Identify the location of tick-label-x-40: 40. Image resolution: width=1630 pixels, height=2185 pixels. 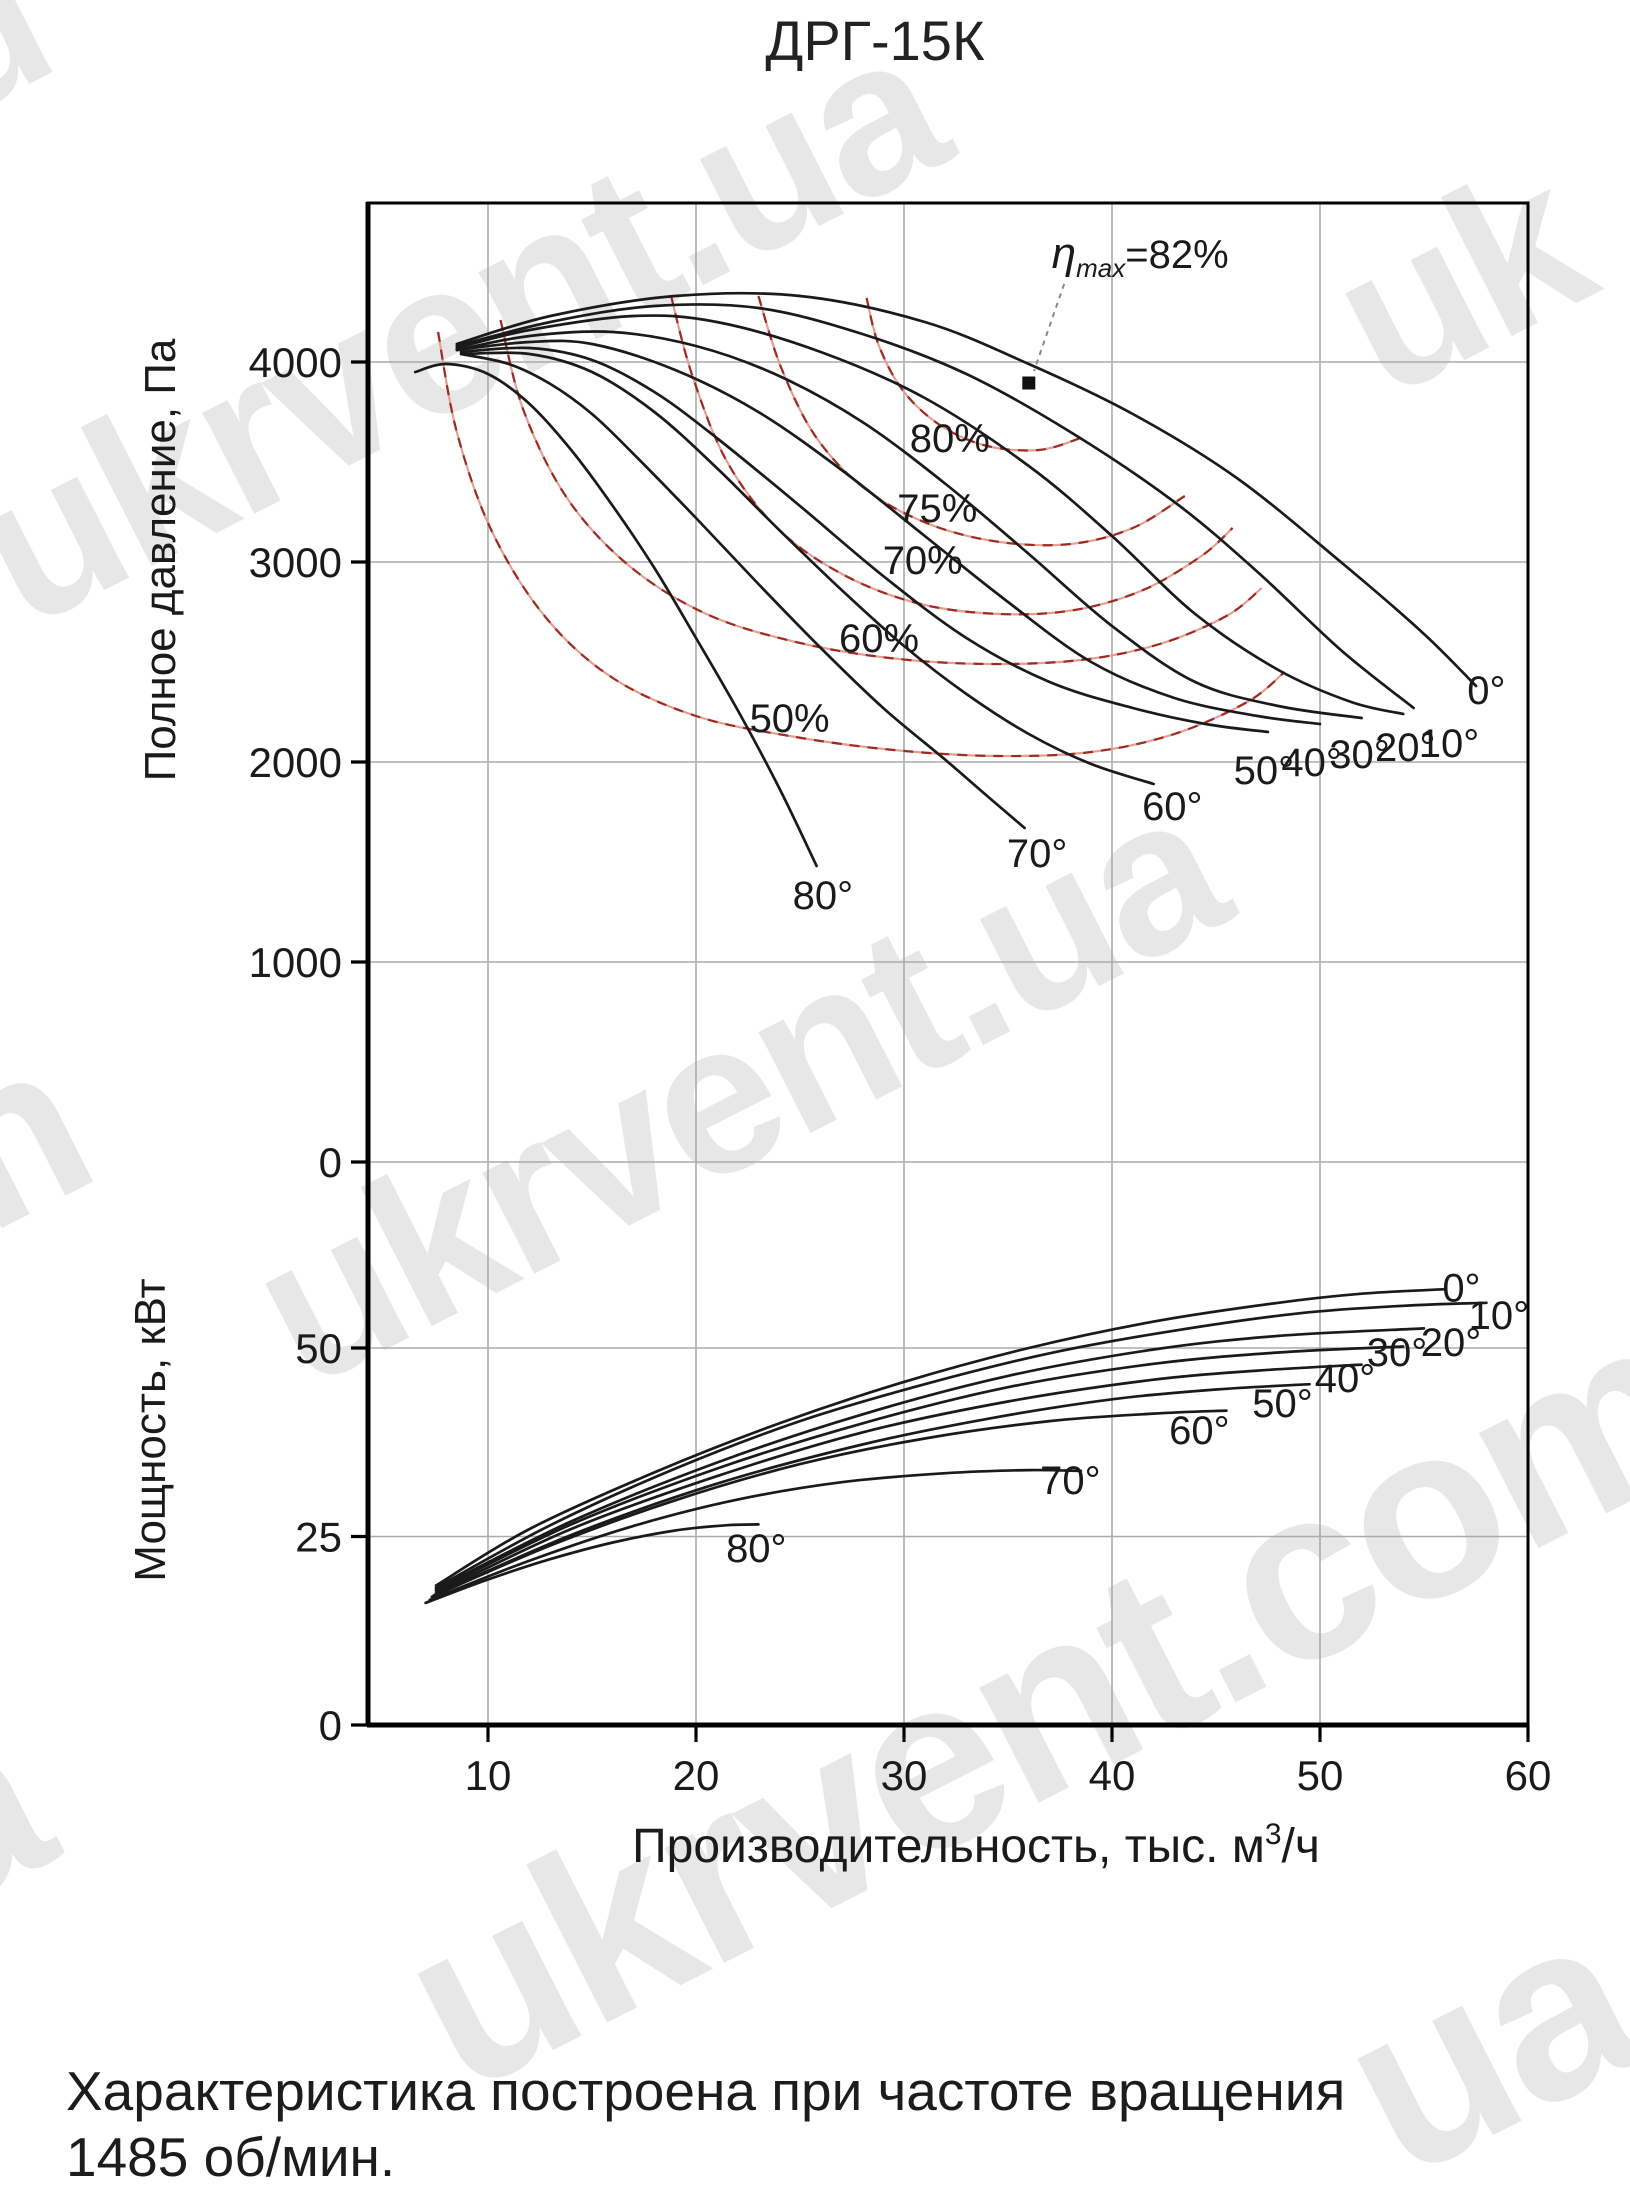
(1112, 1775).